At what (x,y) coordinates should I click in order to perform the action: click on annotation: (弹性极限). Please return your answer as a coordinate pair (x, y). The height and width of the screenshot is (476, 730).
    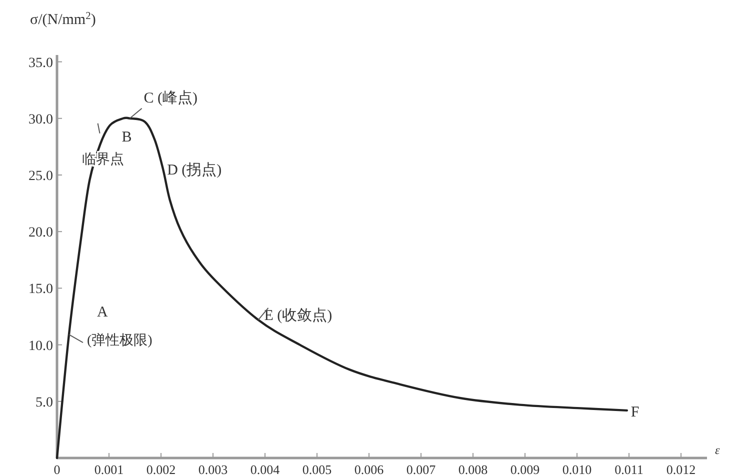
    Looking at the image, I should click on (119, 340).